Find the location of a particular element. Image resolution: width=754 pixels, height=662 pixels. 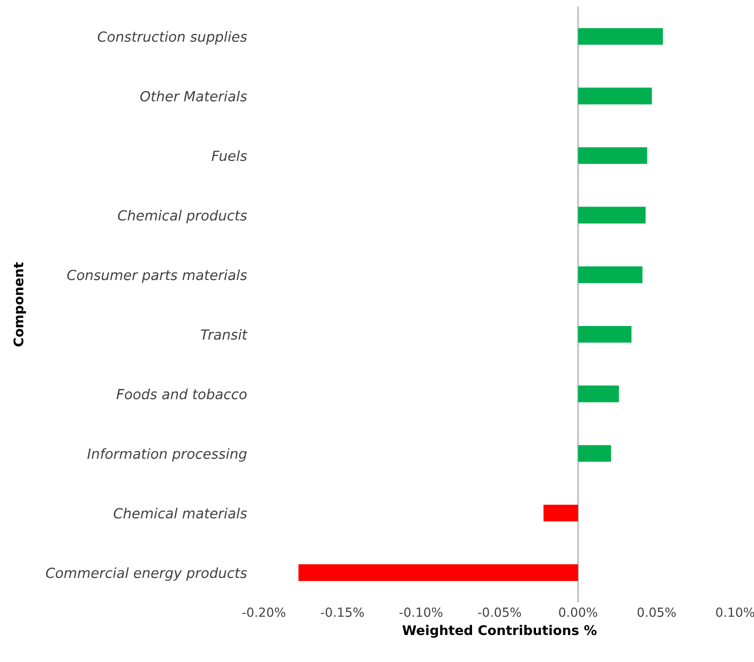

x-tick-label: 0.10% is located at coordinates (735, 612).